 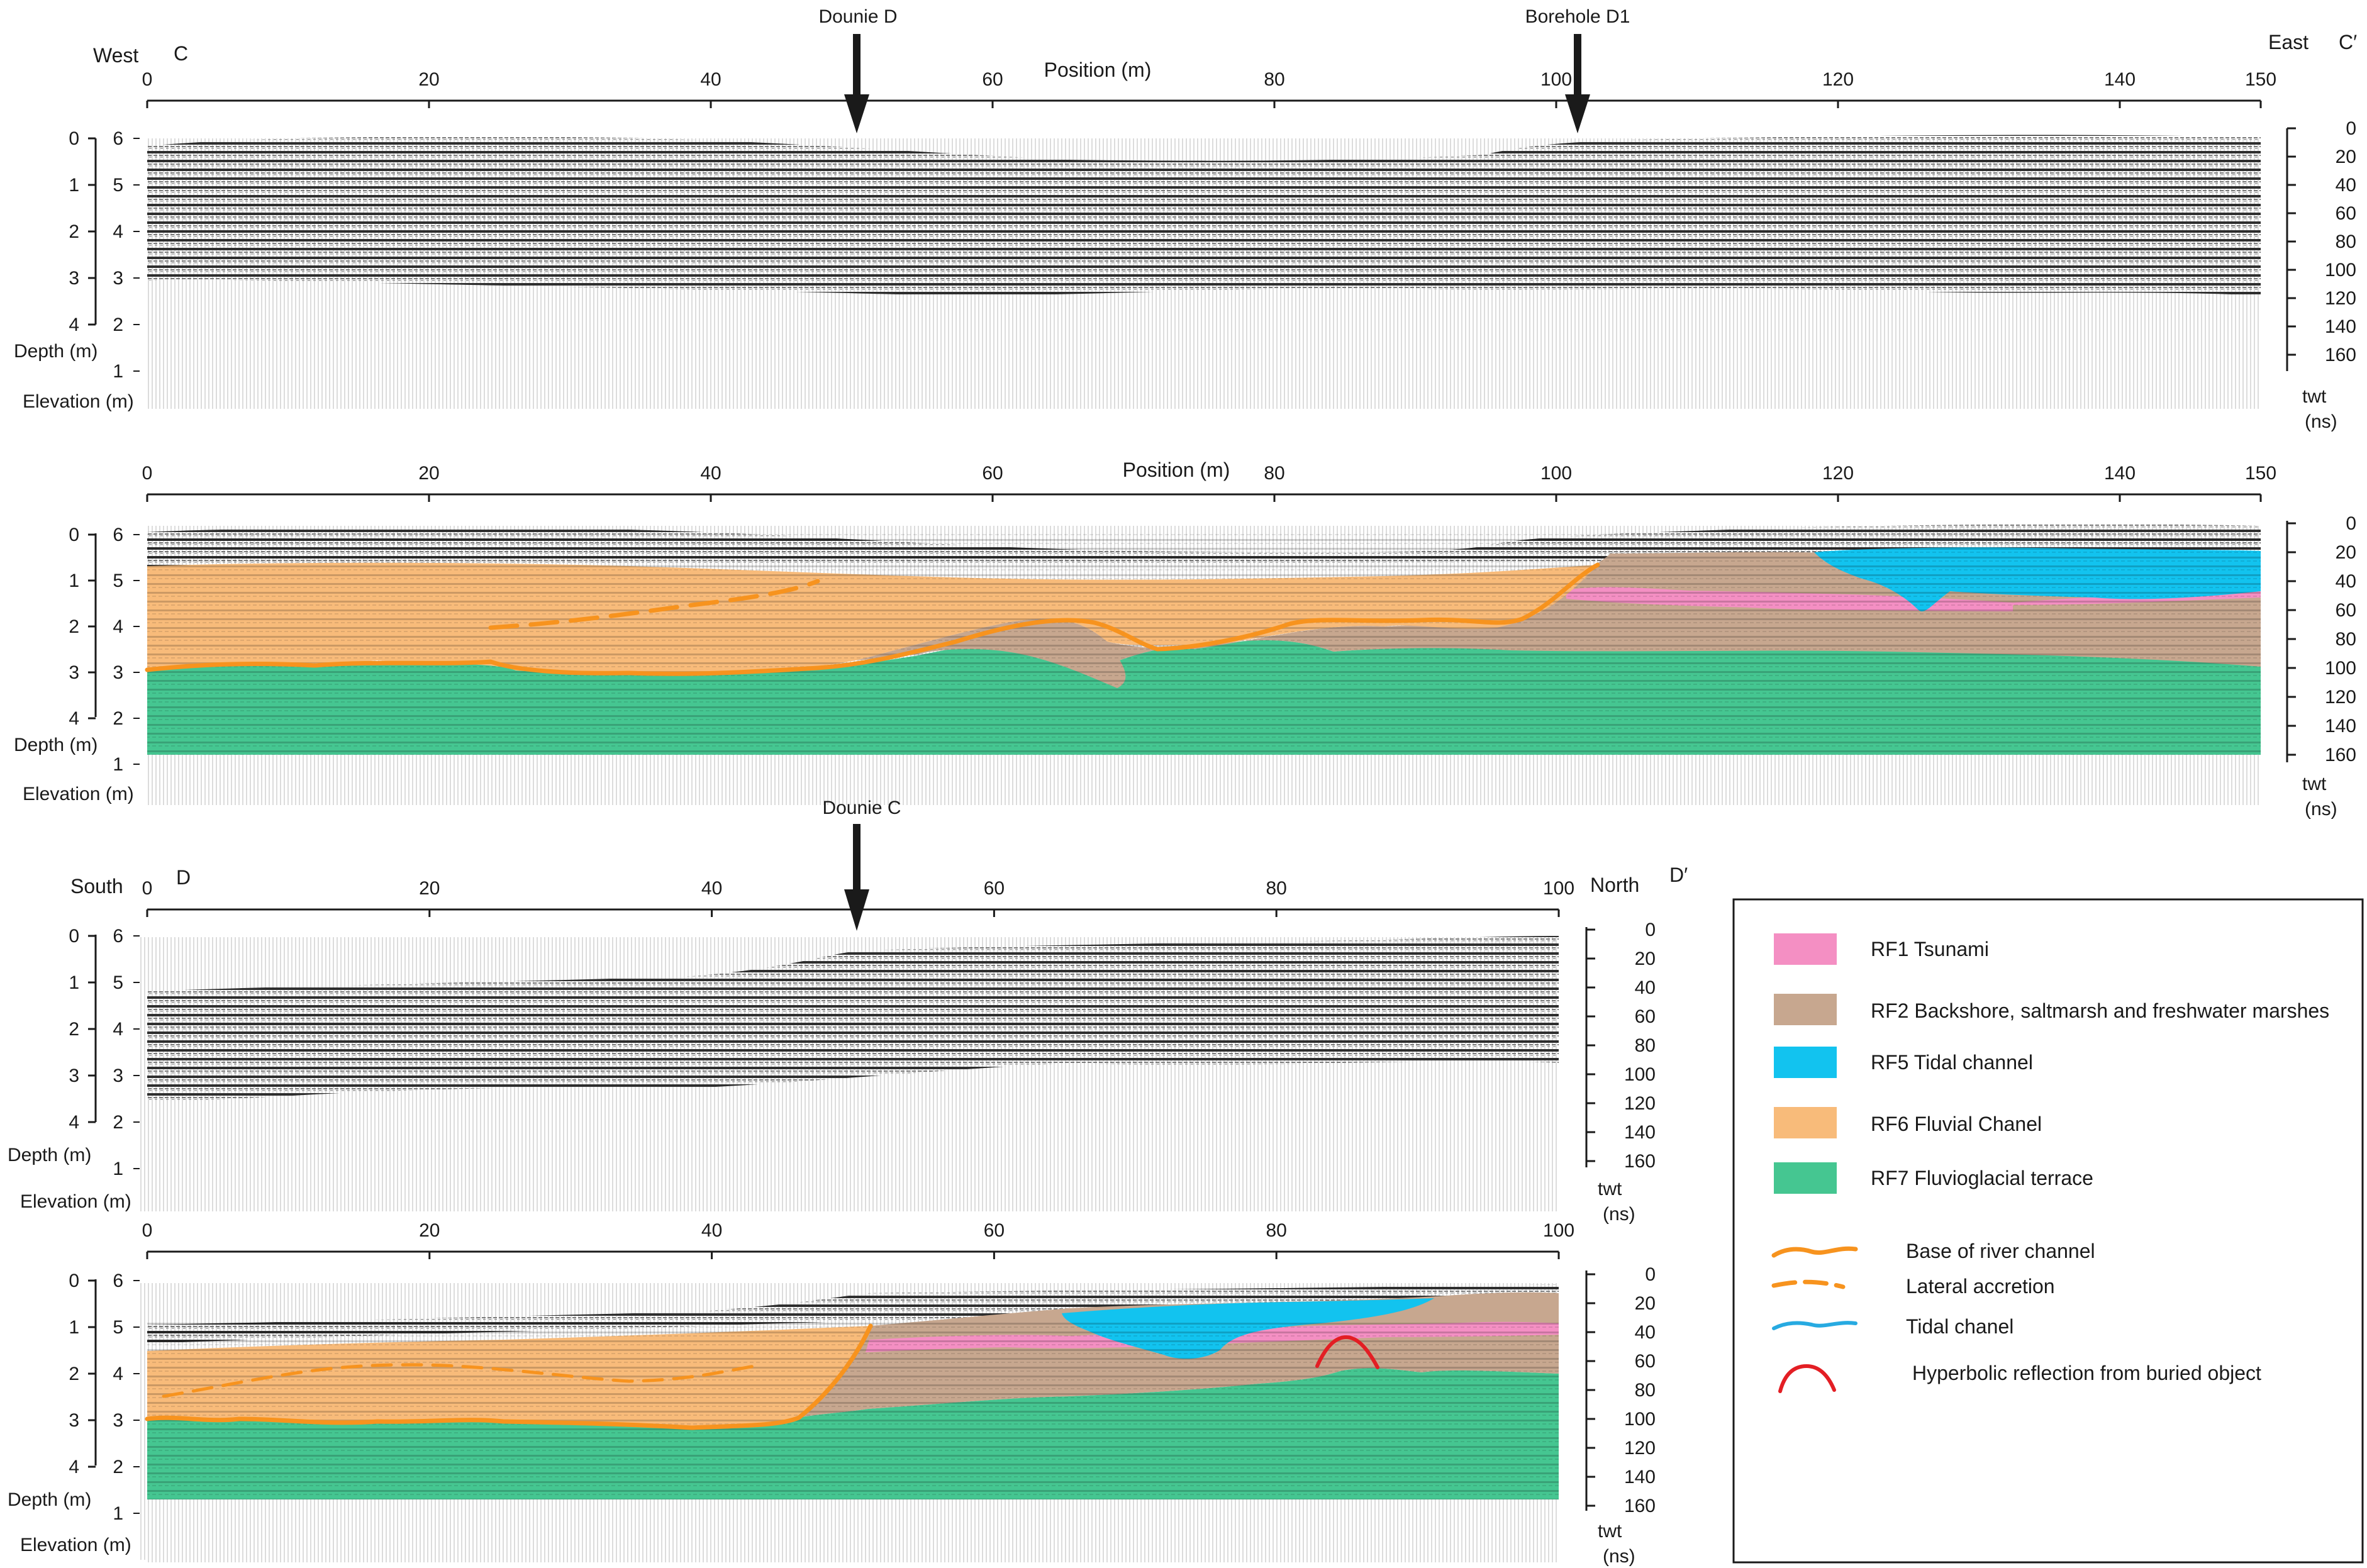 I want to click on position-tick-label: 0, so click(x=147, y=473).